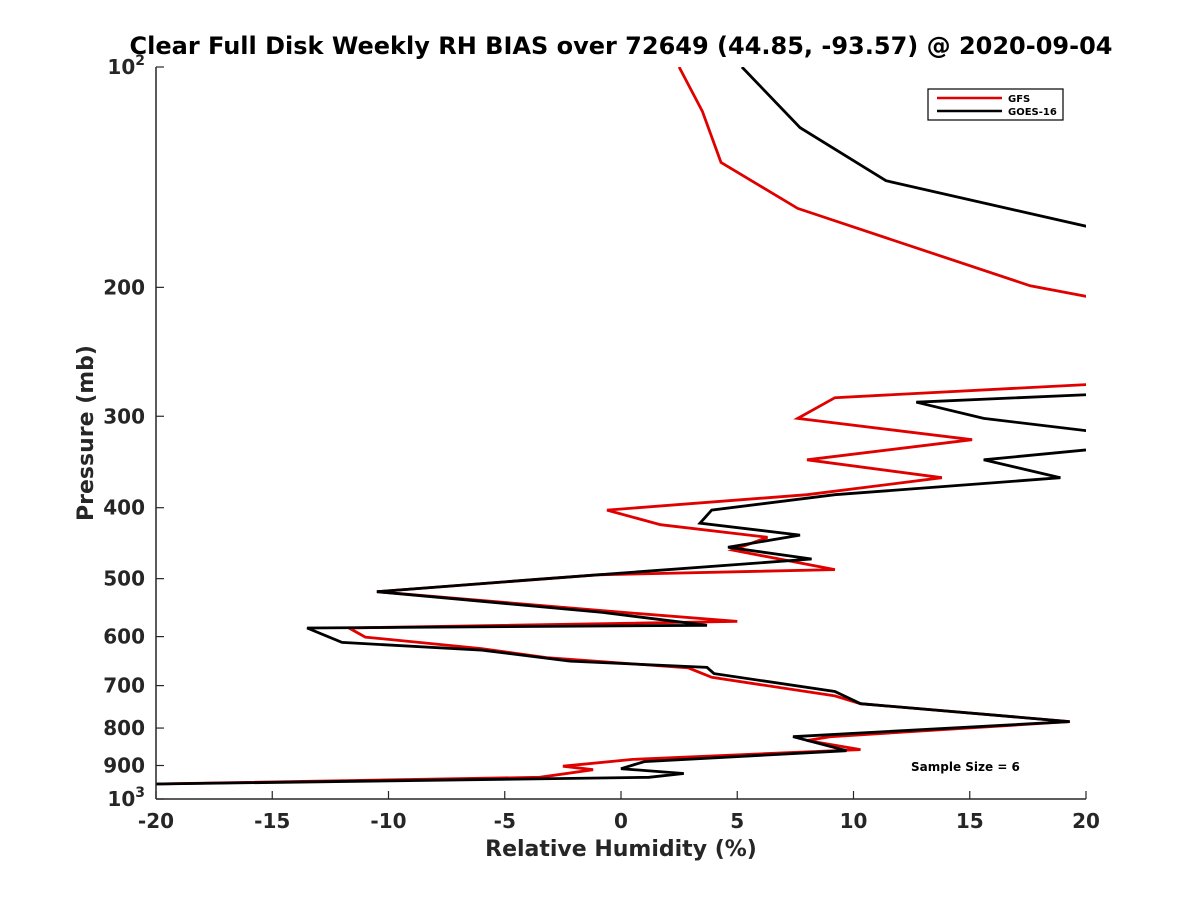 The height and width of the screenshot is (900, 1200). What do you see at coordinates (1019, 99) in the screenshot?
I see `legend-label: GFS` at bounding box center [1019, 99].